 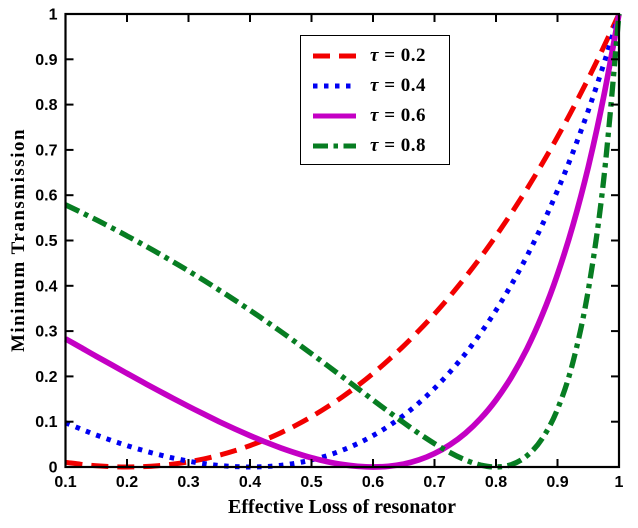 What do you see at coordinates (46, 150) in the screenshot?
I see `y-tick-label: 0.7` at bounding box center [46, 150].